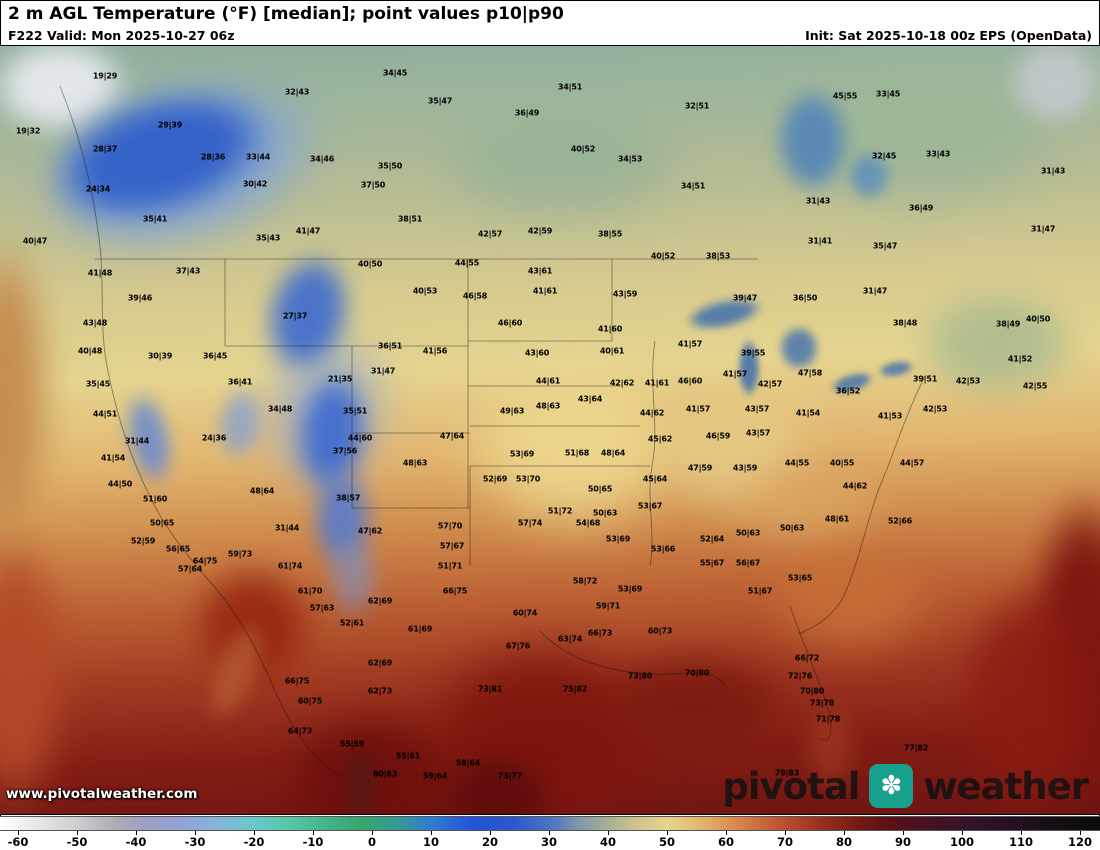 This screenshot has width=1100, height=850. What do you see at coordinates (630, 589) in the screenshot?
I see `point-value: 53|69` at bounding box center [630, 589].